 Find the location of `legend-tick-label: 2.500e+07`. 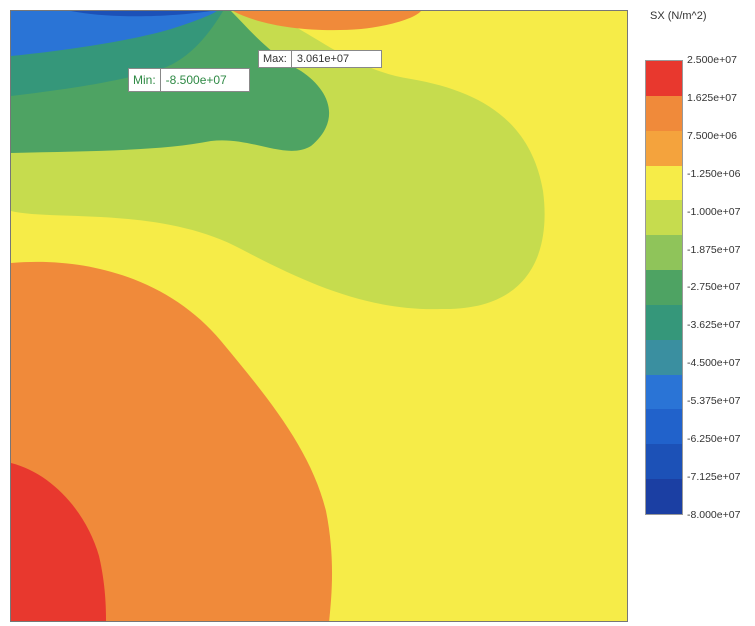

legend-tick-label: 2.500e+07 is located at coordinates (712, 60).